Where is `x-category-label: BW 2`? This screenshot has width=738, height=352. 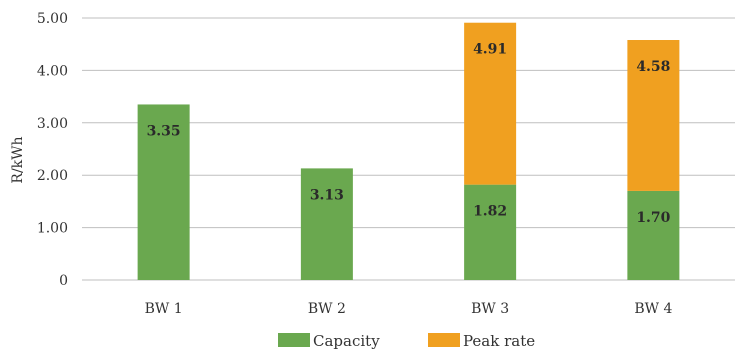
x-category-label: BW 2 is located at coordinates (327, 309).